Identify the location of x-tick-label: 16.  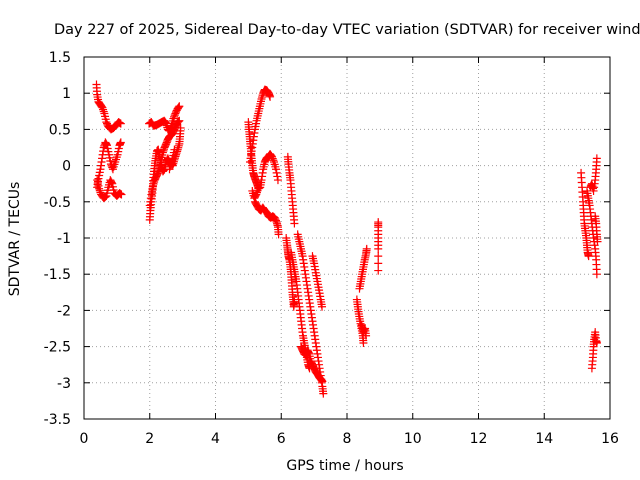
(610, 439).